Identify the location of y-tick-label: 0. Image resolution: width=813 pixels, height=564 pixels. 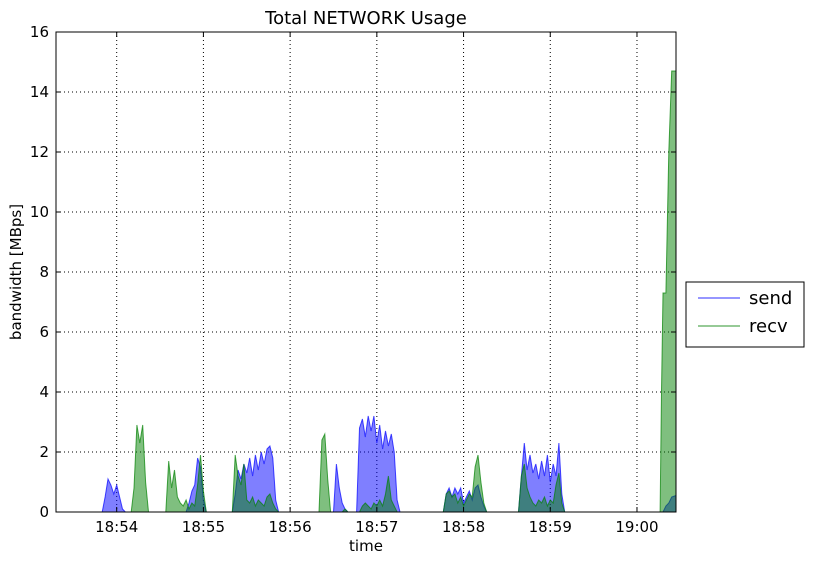
(44, 512).